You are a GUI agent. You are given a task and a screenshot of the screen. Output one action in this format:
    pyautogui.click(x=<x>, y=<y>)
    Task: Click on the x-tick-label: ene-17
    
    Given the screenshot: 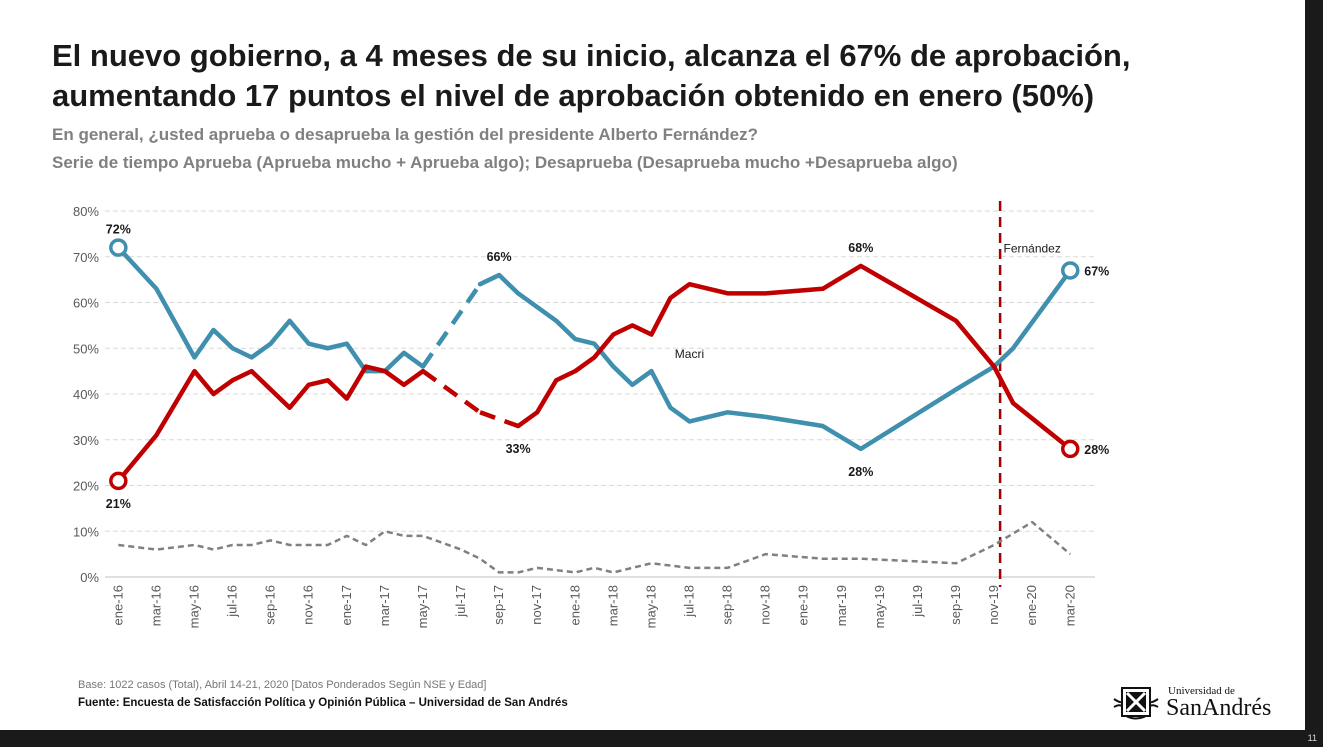 What is the action you would take?
    pyautogui.click(x=346, y=605)
    